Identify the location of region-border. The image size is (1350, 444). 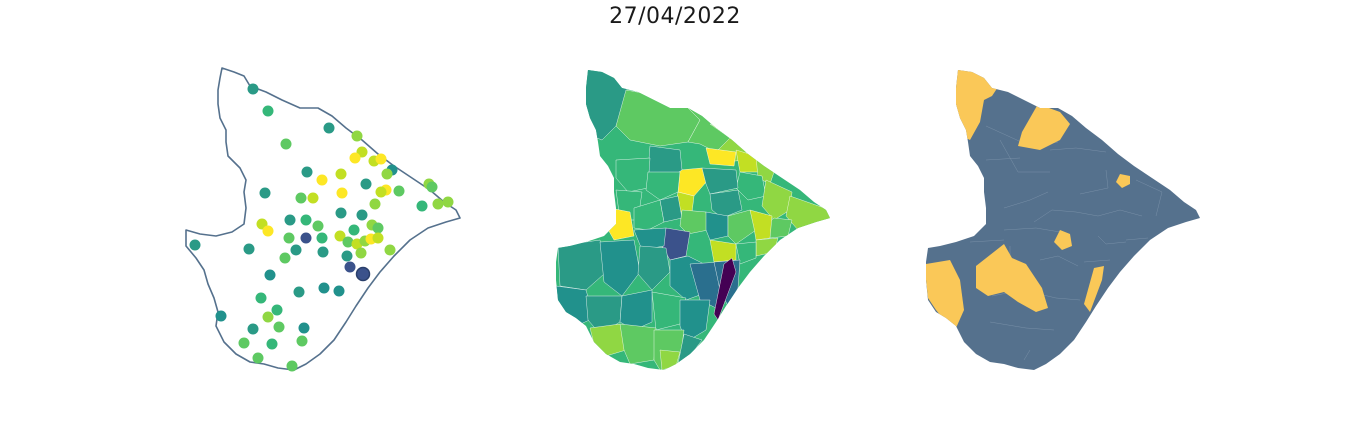
(323, 219).